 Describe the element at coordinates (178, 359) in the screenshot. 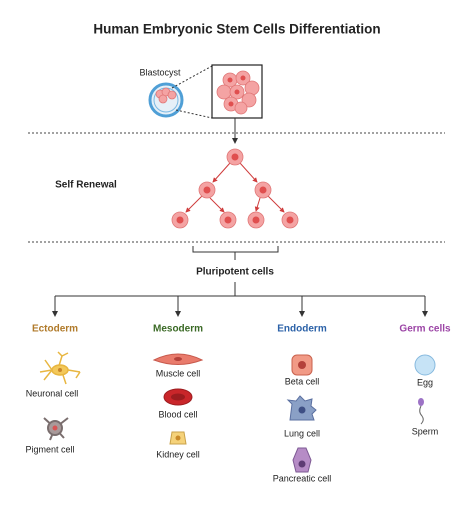

I see `muscle-icon` at that location.